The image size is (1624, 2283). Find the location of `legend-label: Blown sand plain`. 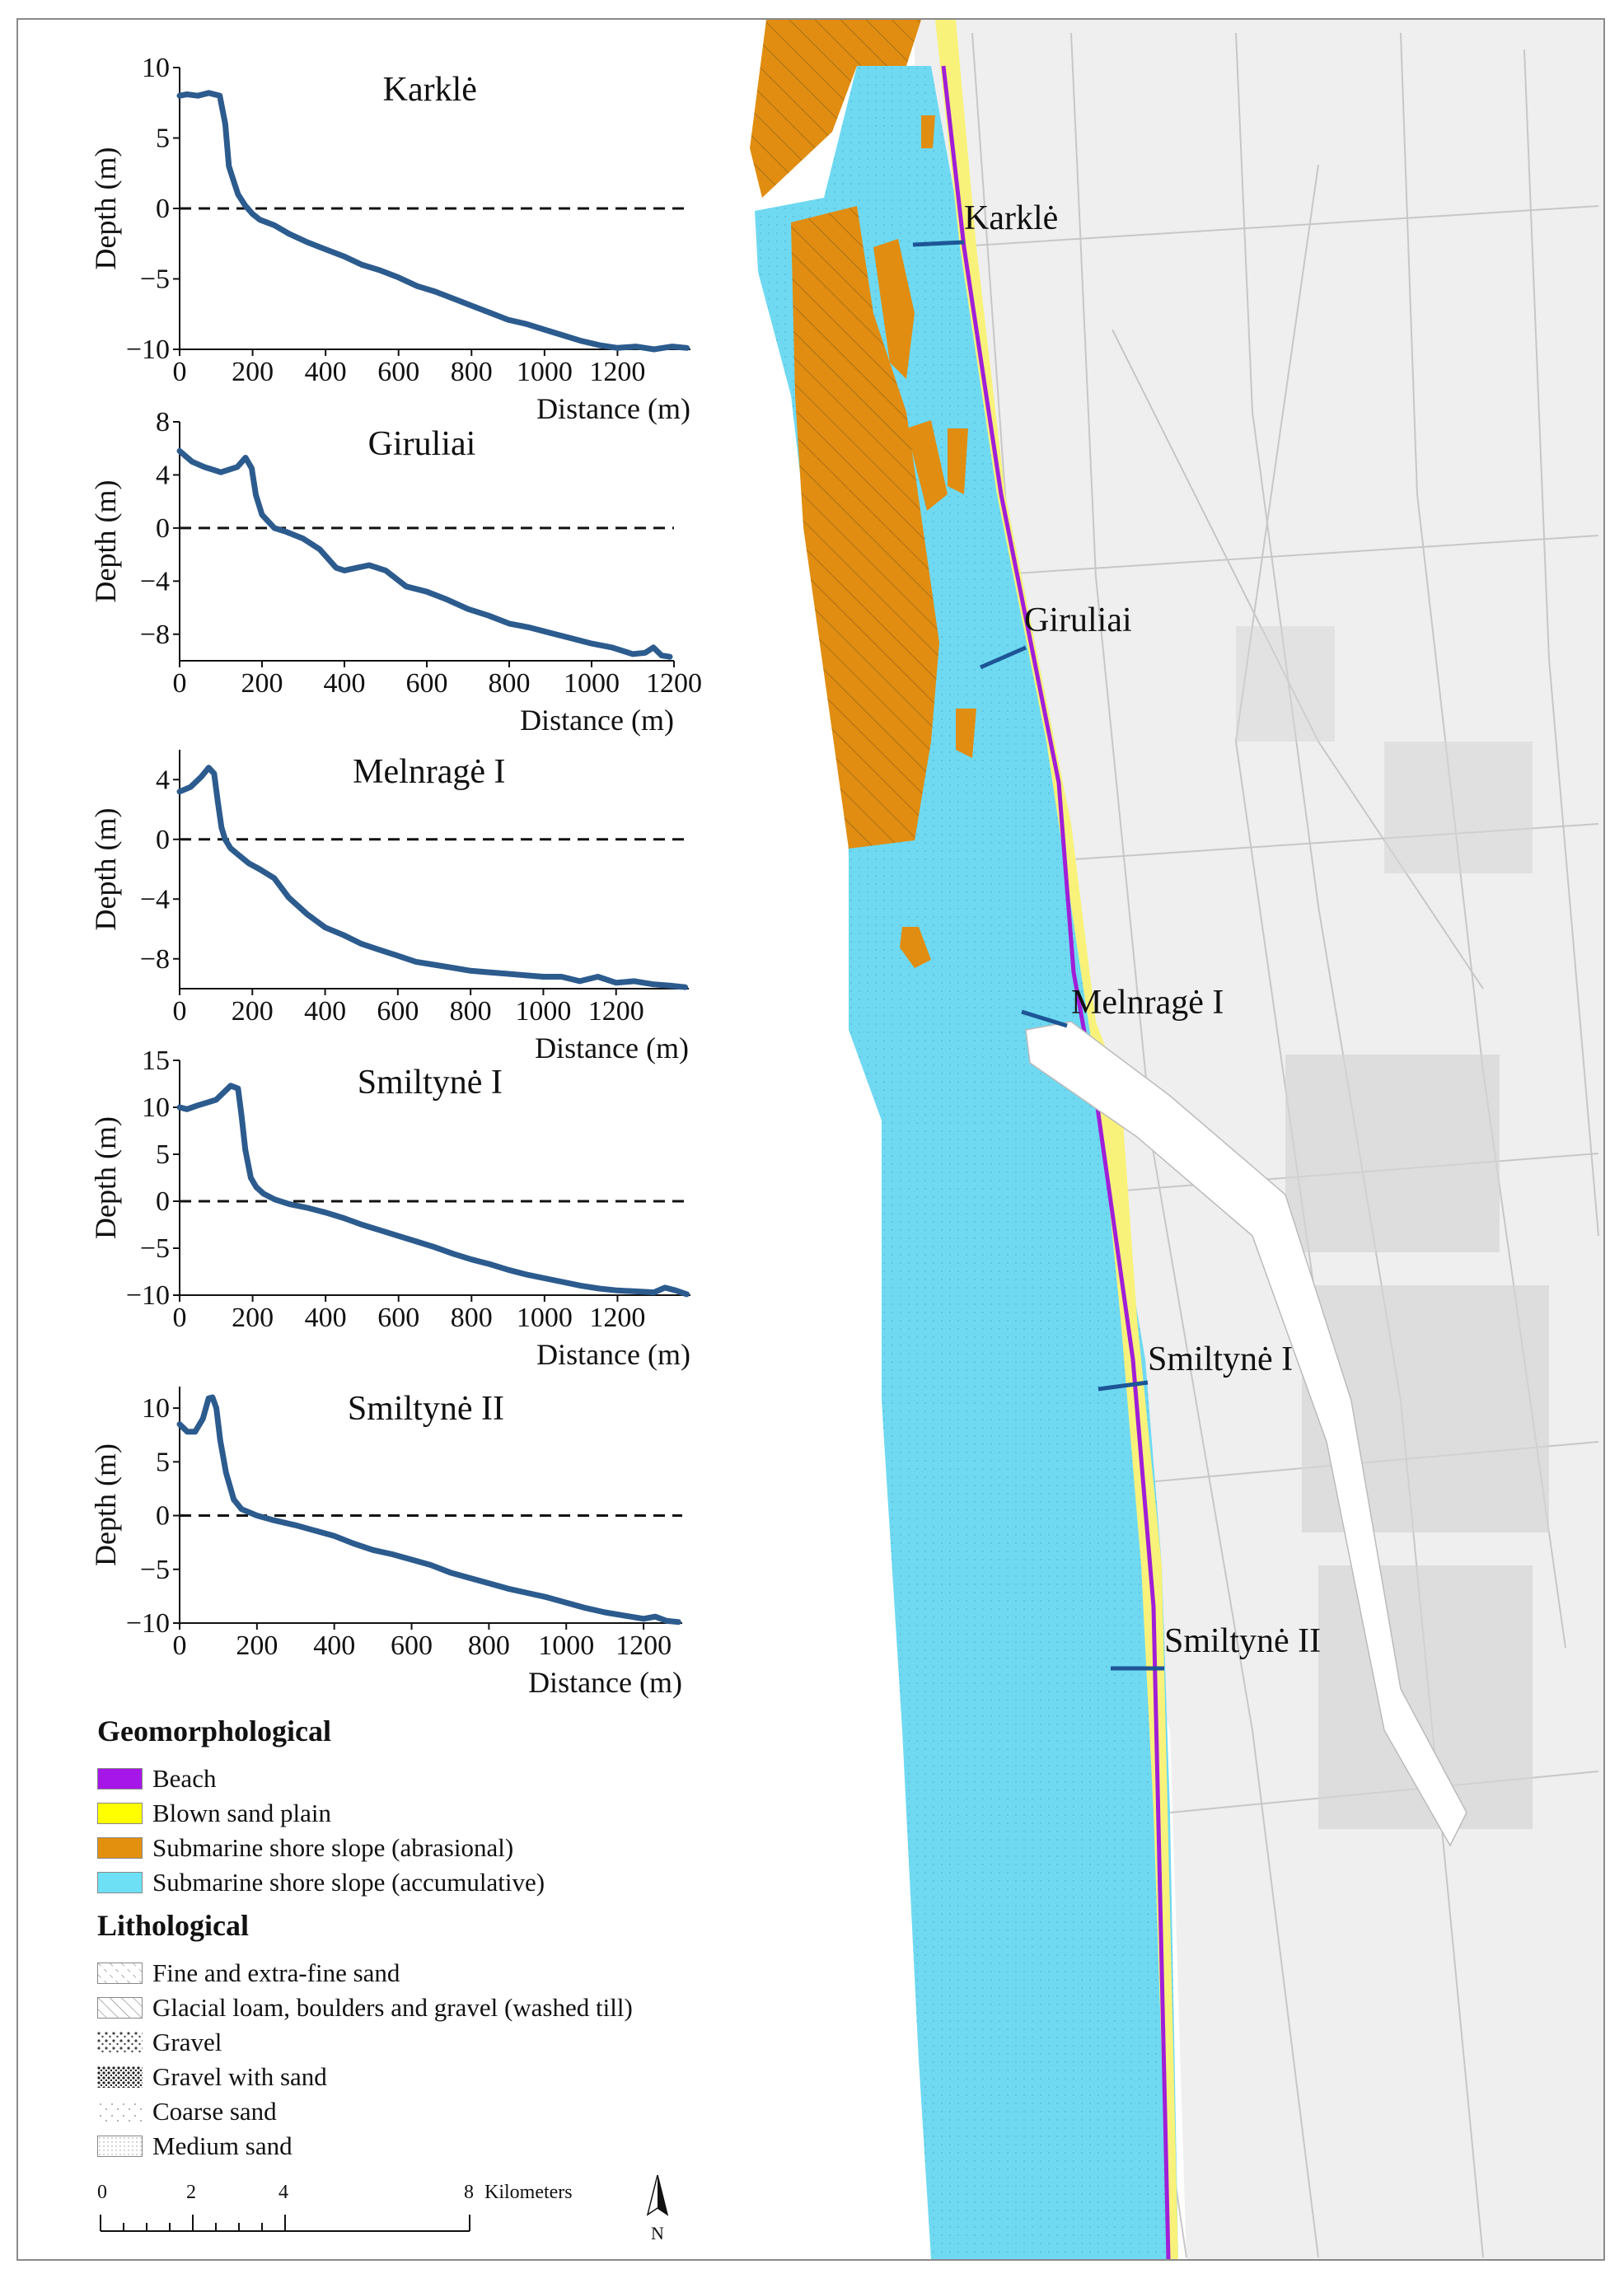

legend-label: Blown sand plain is located at coordinates (241, 1813).